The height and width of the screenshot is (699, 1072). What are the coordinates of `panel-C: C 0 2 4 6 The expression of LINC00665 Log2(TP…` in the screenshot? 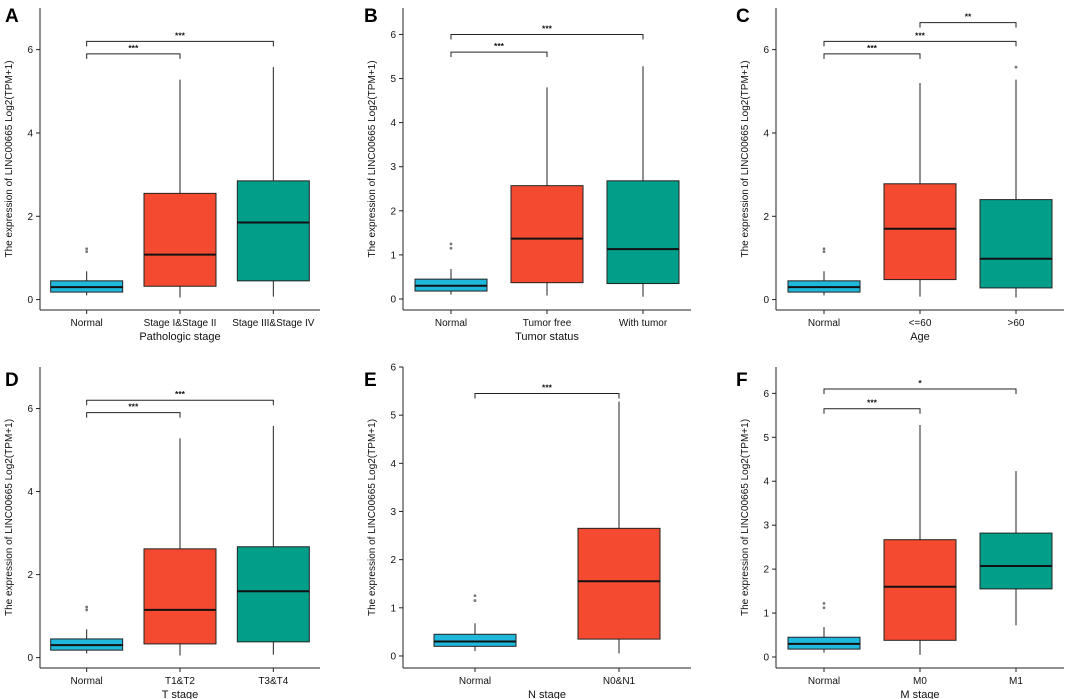 It's located at (900, 174).